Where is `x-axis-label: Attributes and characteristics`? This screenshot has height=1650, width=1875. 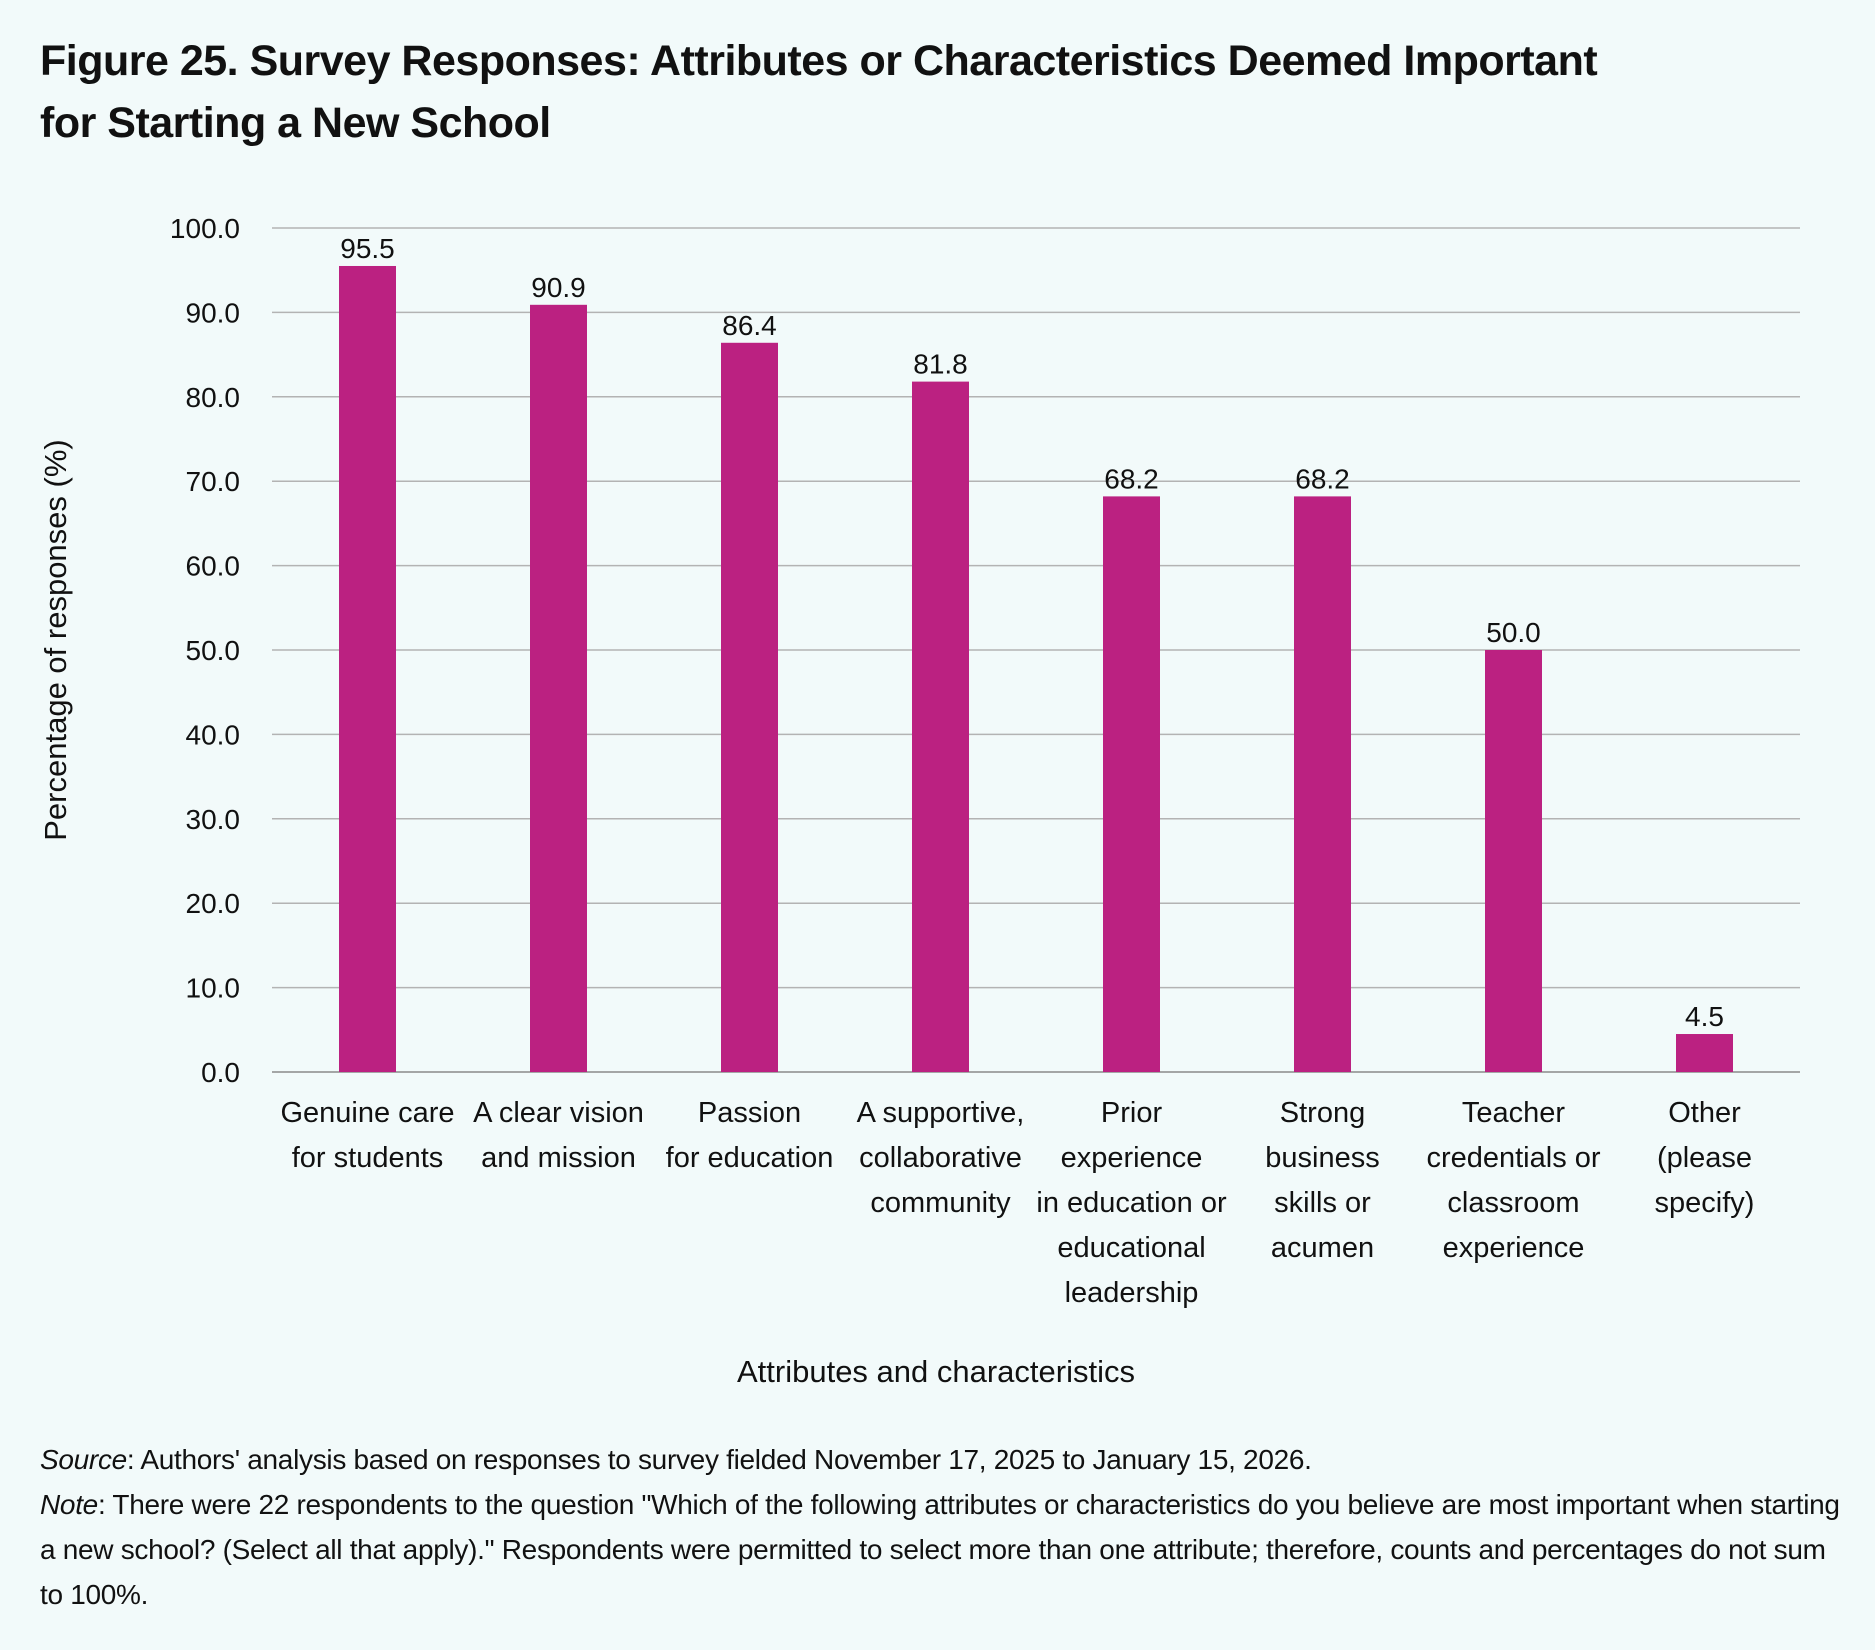
x-axis-label: Attributes and characteristics is located at coordinates (936, 1371).